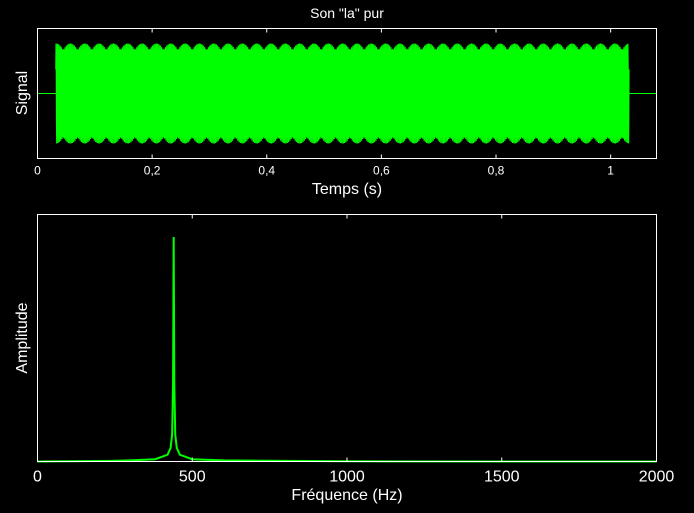 Image resolution: width=694 pixels, height=513 pixels. What do you see at coordinates (152, 171) in the screenshot?
I see `time-x-tick-label: 0,2` at bounding box center [152, 171].